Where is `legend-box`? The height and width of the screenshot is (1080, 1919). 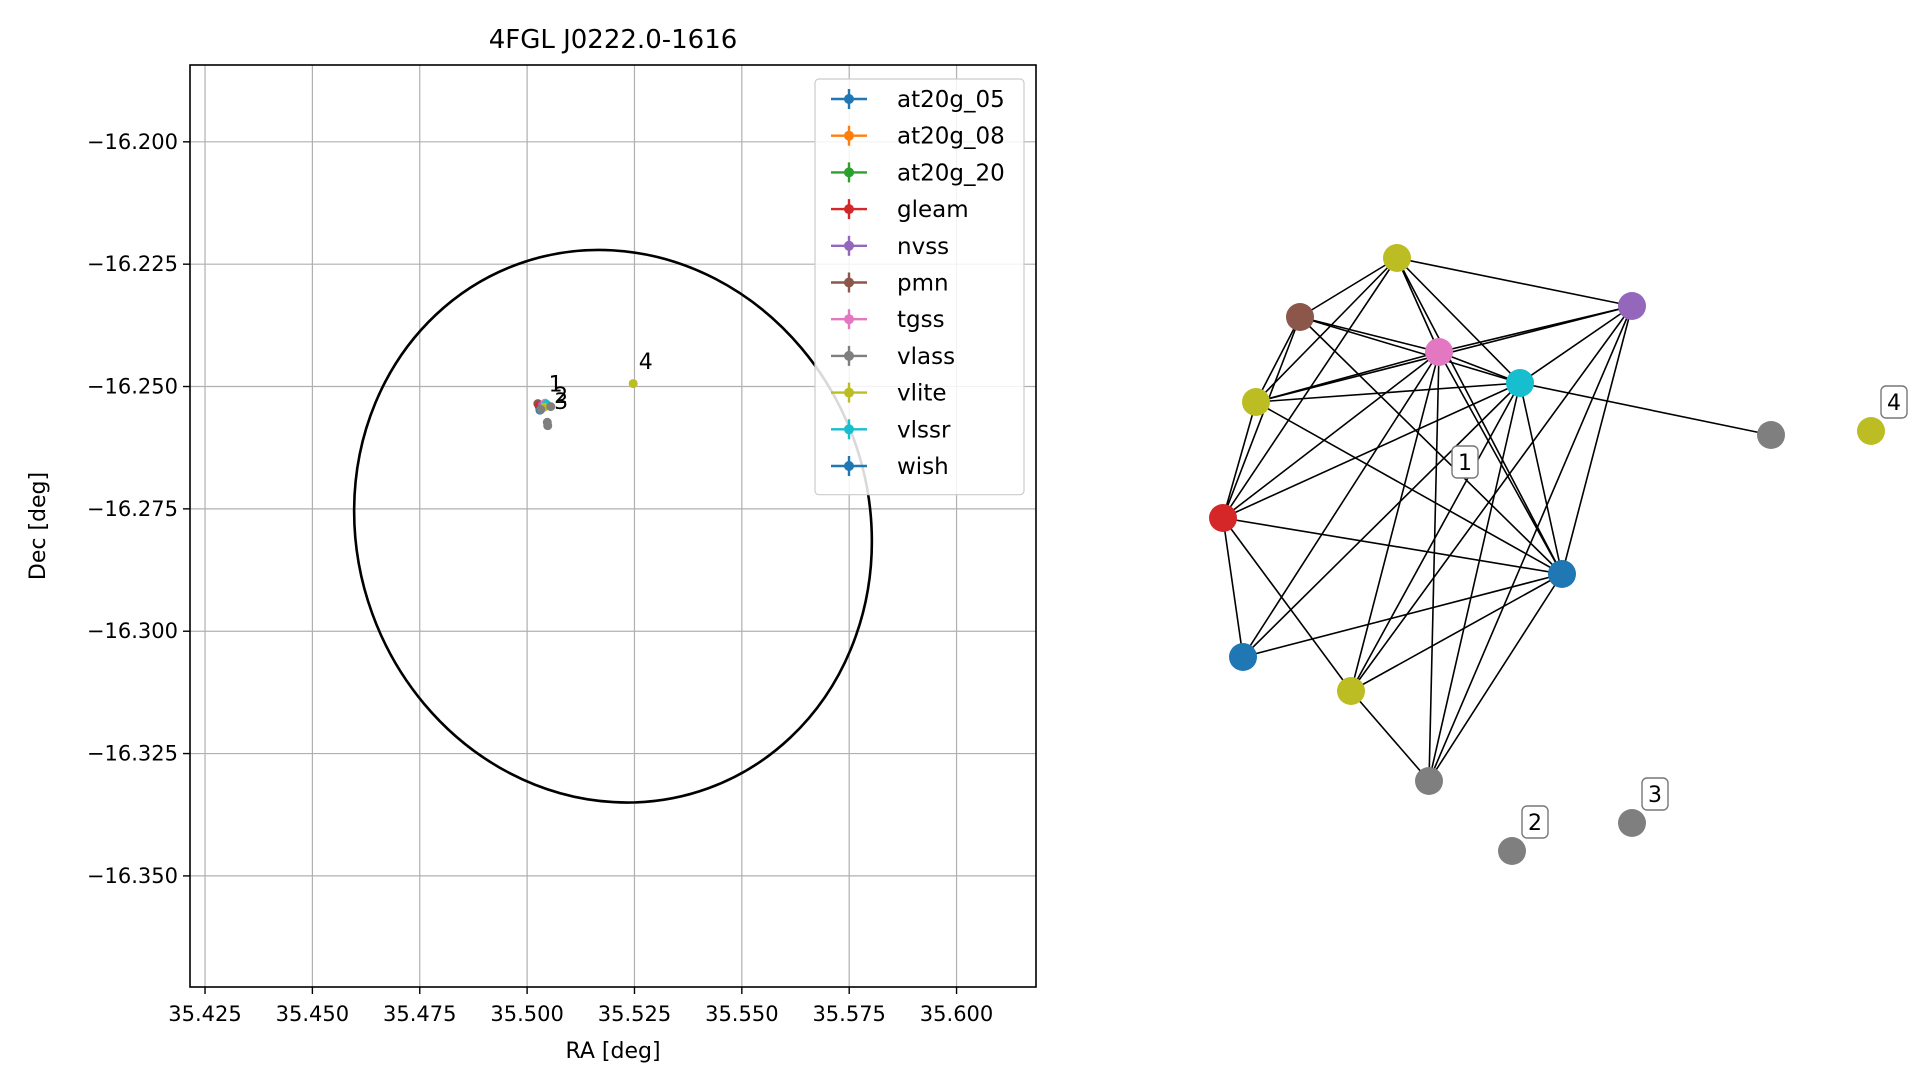
legend-box is located at coordinates (919, 287).